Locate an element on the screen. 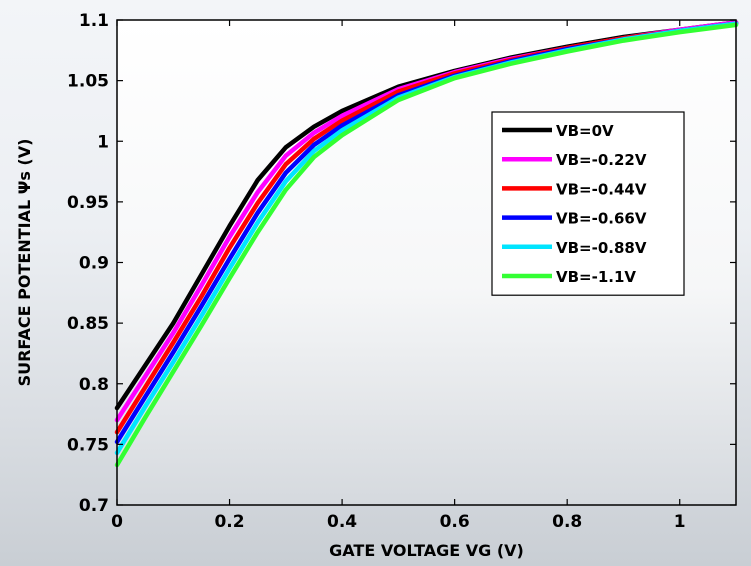 The height and width of the screenshot is (566, 751). x-tick-label: 0.8 is located at coordinates (567, 522).